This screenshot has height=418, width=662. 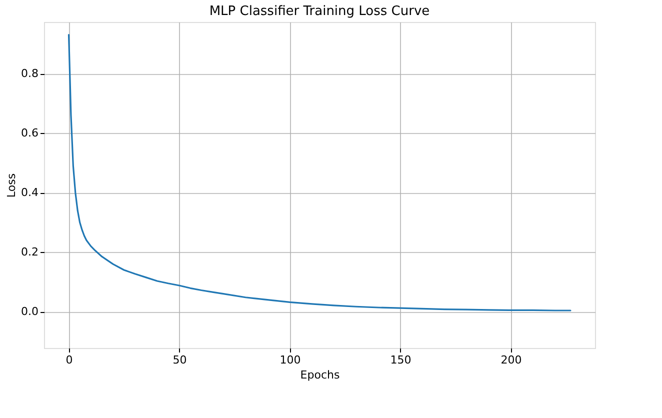 What do you see at coordinates (29, 311) in the screenshot?
I see `y-tick-label: 0.0` at bounding box center [29, 311].